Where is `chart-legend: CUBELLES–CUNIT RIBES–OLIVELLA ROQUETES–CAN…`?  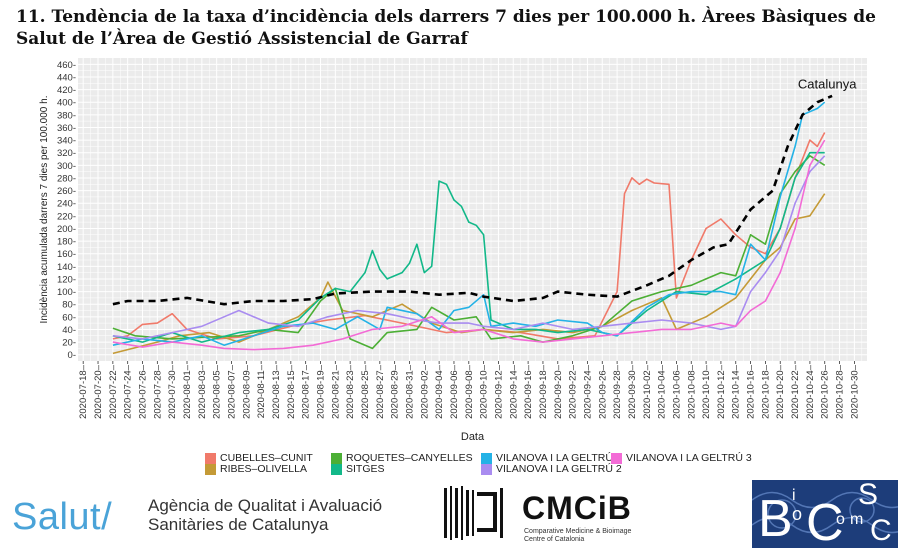
chart-legend: CUBELLES–CUNIT RIBES–OLIVELLA ROQUETES–CAN… is located at coordinates (505, 463).